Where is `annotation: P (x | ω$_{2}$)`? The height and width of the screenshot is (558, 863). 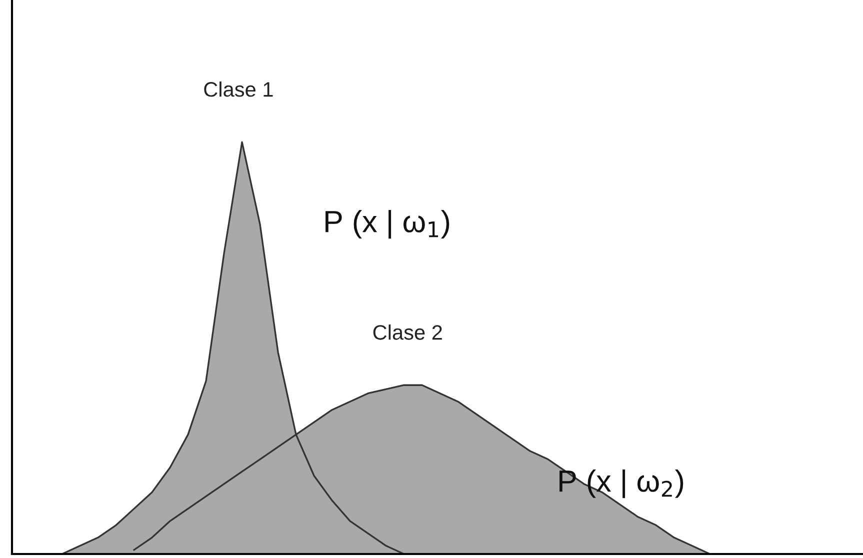 annotation: P (x | ω$_{2}$) is located at coordinates (622, 483).